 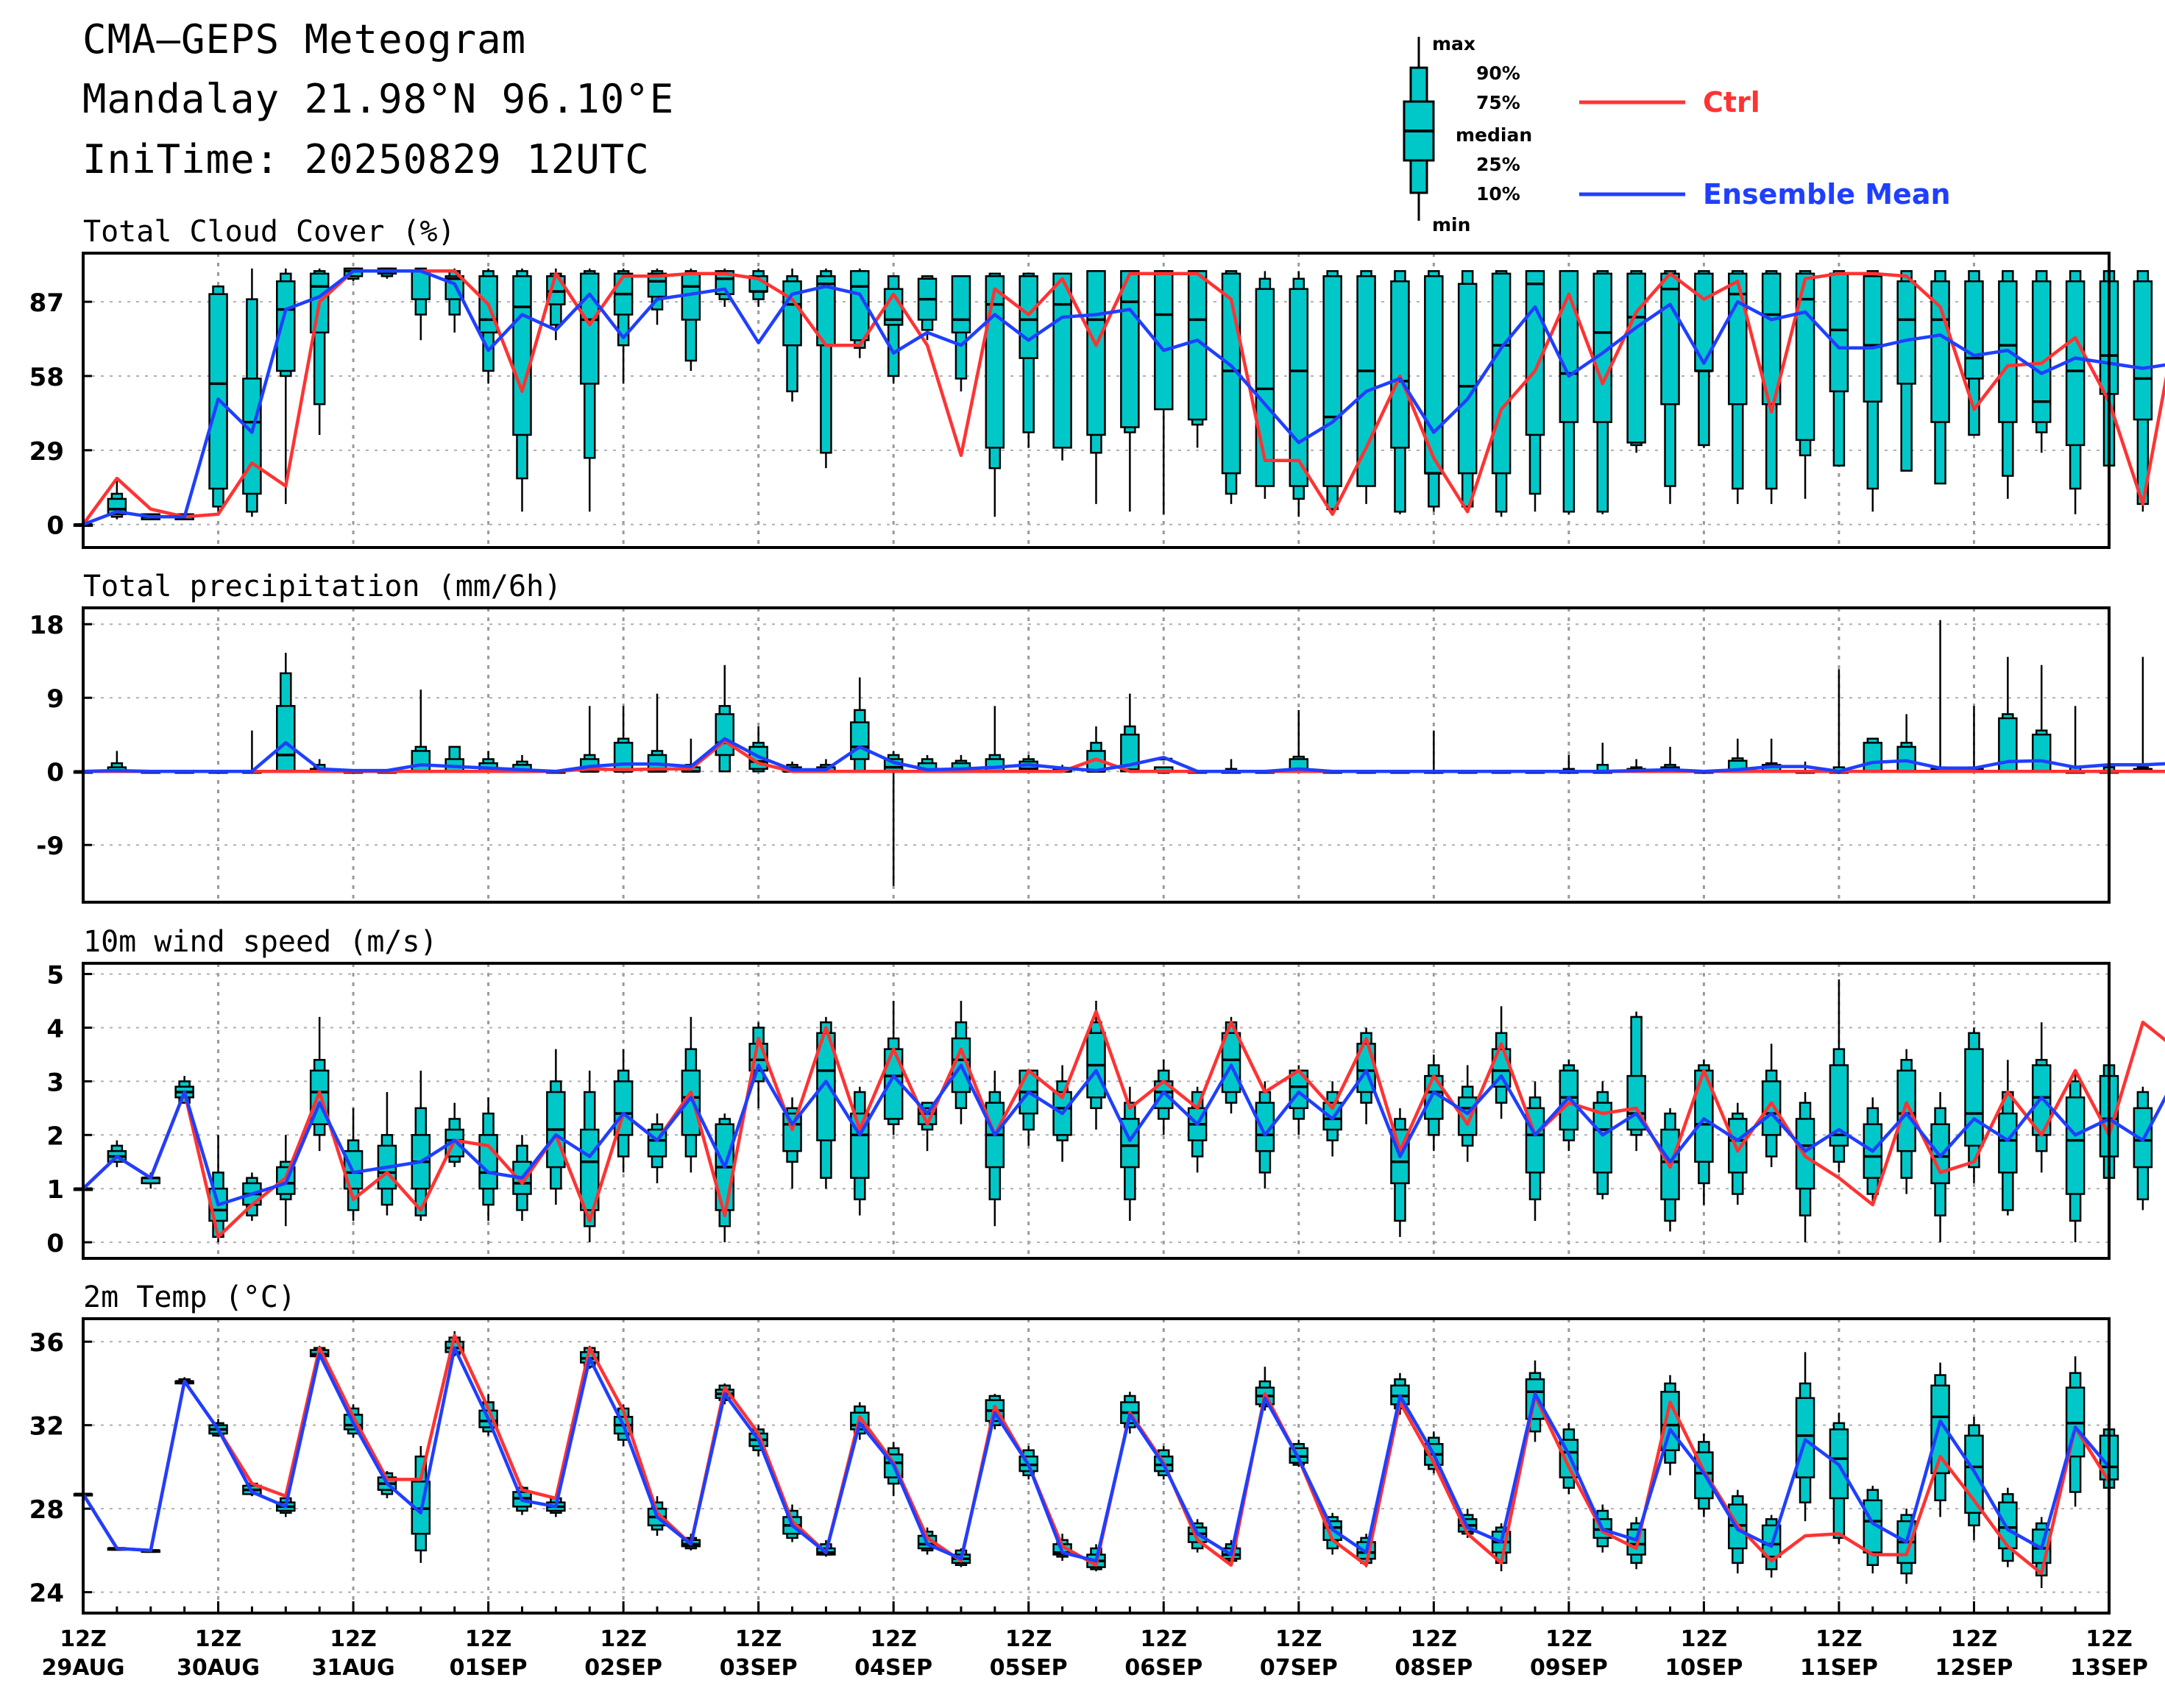 I want to click on panel-title: 2m Temp (°C), so click(x=189, y=1297).